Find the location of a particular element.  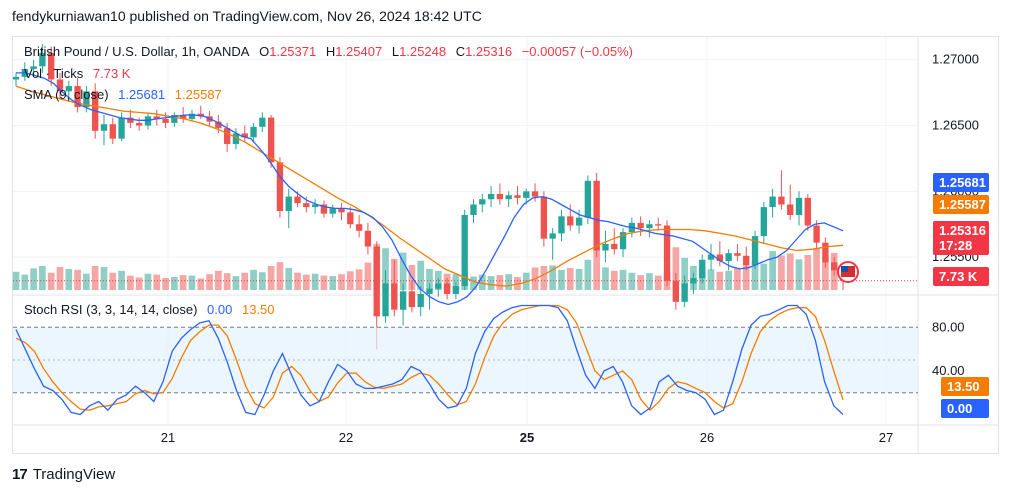

stoch-d-value: 13.50 is located at coordinates (258, 309).